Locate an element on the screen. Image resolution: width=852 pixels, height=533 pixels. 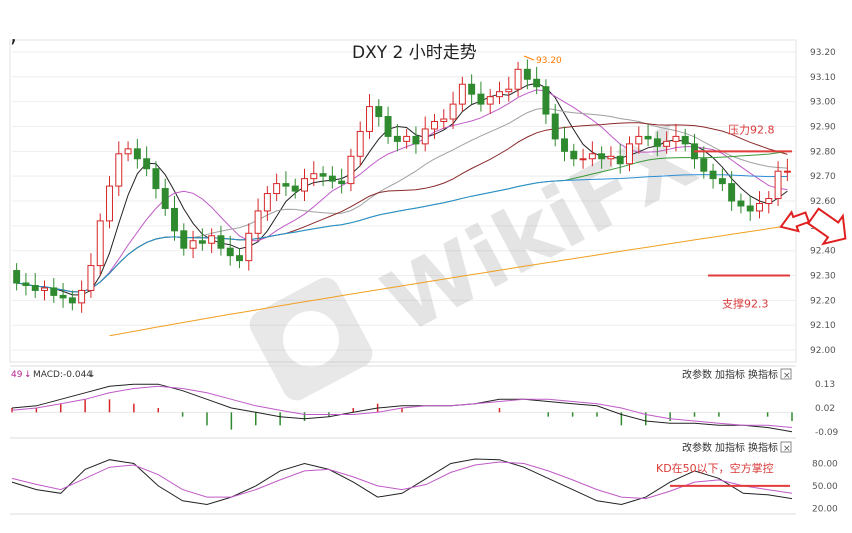
kd-d-line is located at coordinates (402, 480).